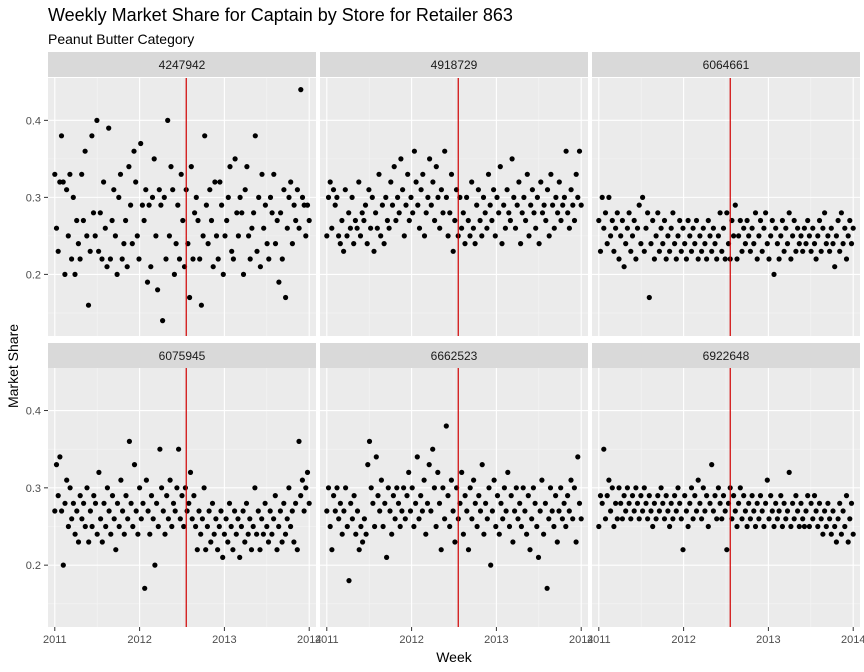  I want to click on facet-6662523-strip, so click(454, 355).